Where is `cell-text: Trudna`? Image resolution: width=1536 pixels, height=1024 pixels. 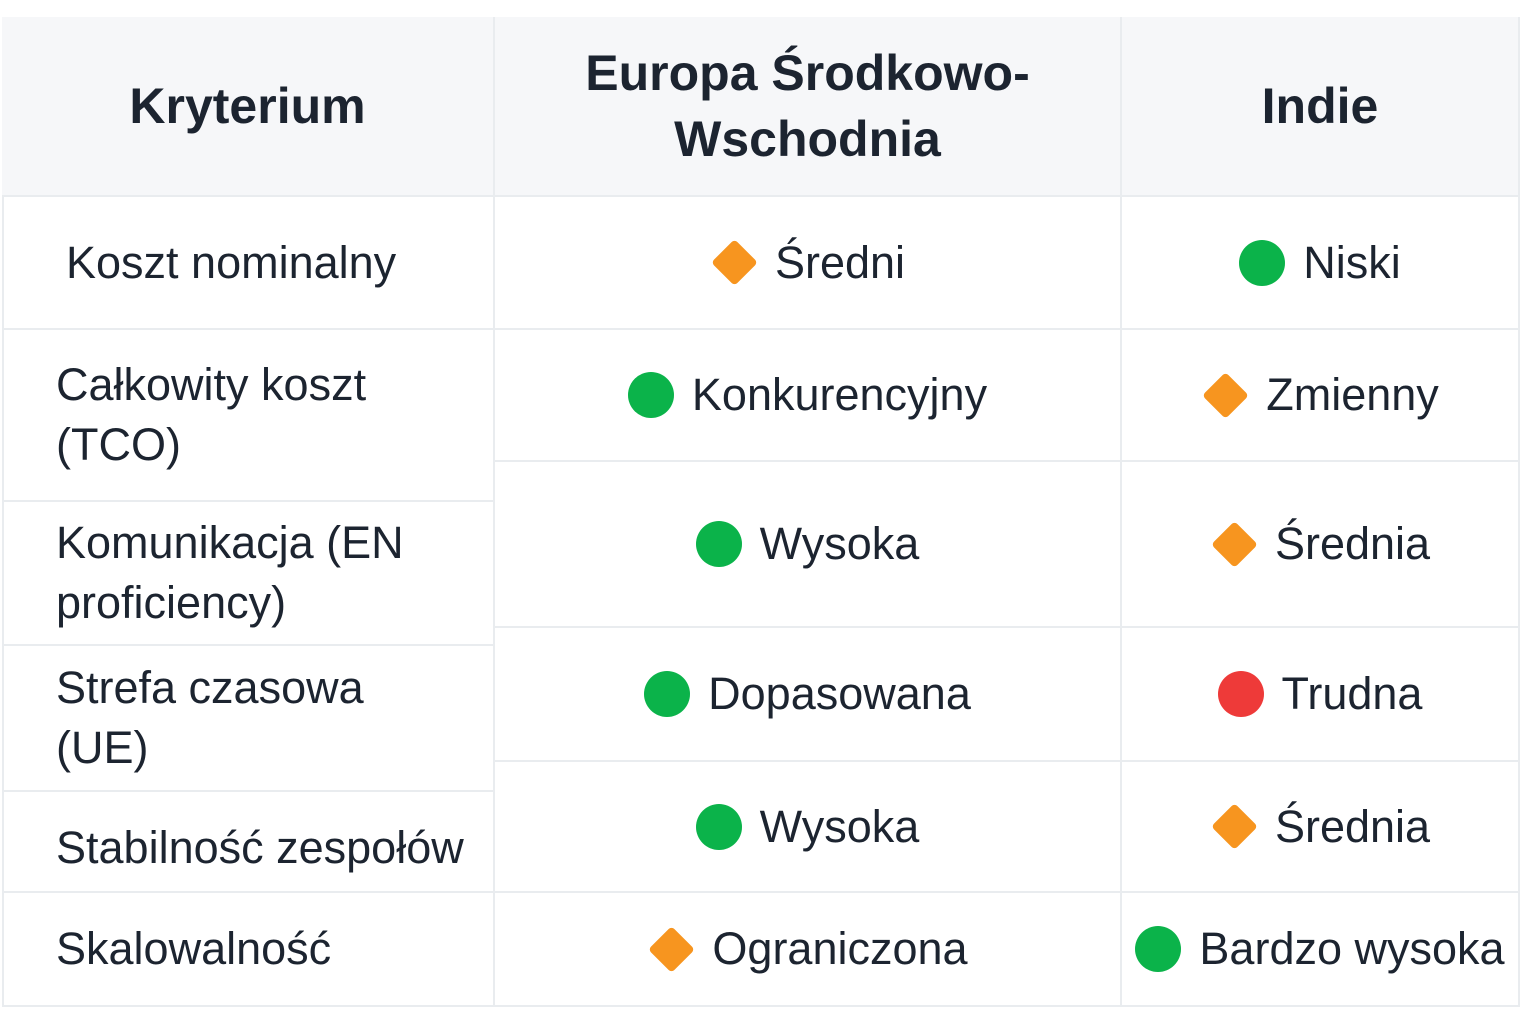
cell-text: Trudna is located at coordinates (1352, 693).